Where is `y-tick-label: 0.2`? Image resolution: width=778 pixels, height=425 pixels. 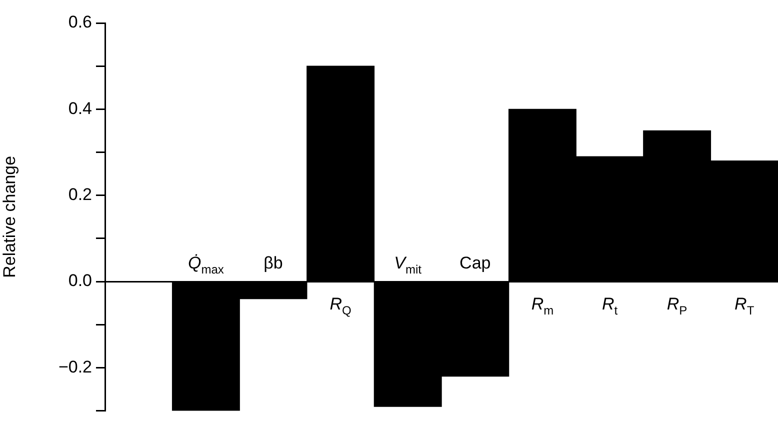 y-tick-label: 0.2 is located at coordinates (80, 194).